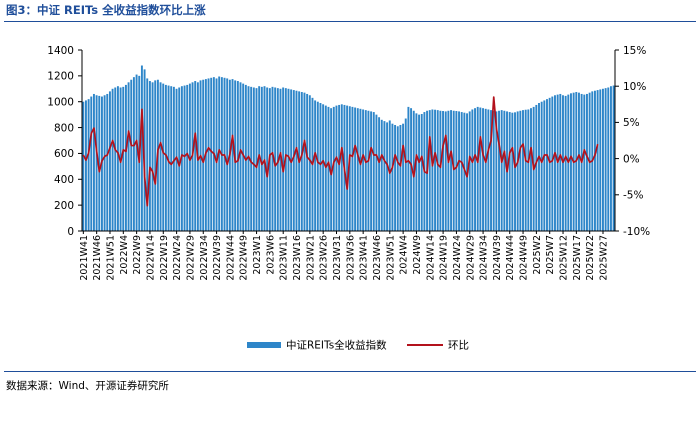 This screenshot has height=428, width=700. Describe the element at coordinates (484, 258) in the screenshot. I see `x-tick-label: 2024W34` at that location.